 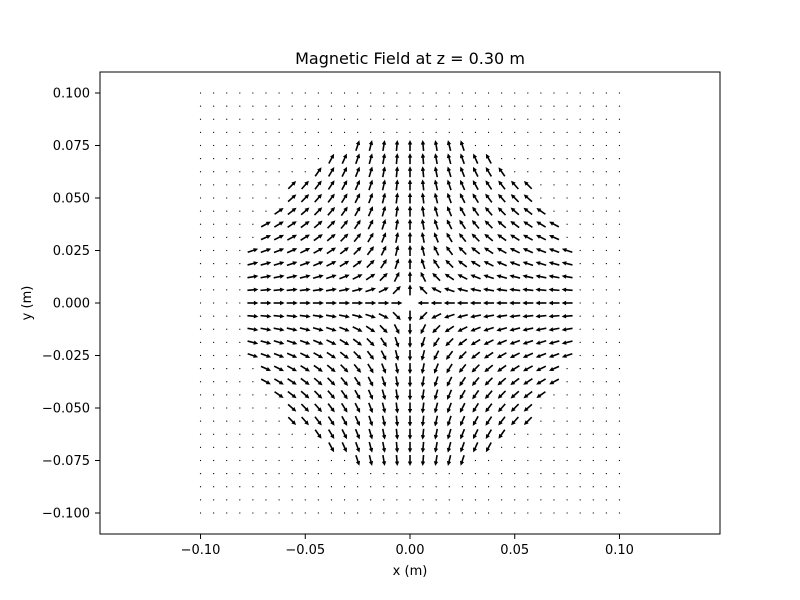 What do you see at coordinates (201, 550) in the screenshot?
I see `x-tick-label: −0.10` at bounding box center [201, 550].